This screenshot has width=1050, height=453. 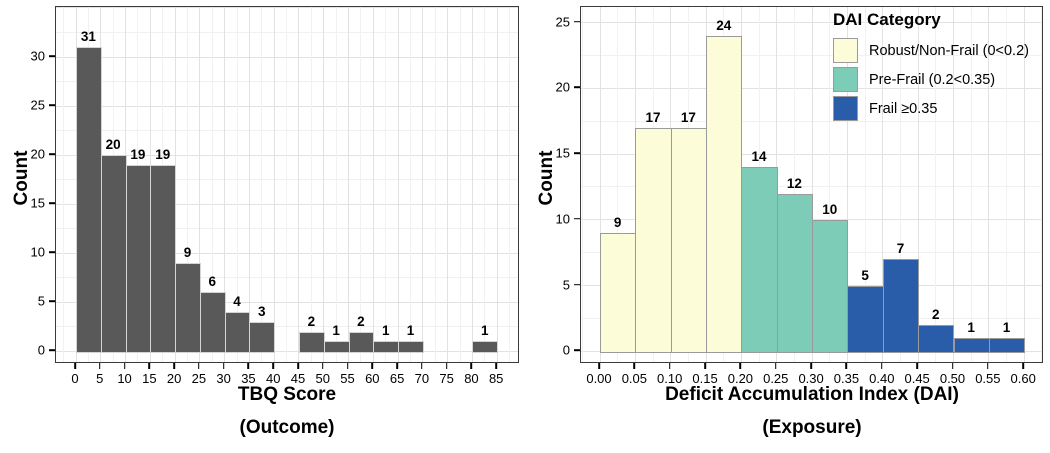 I want to click on bar-value-label: 6, so click(x=212, y=282).